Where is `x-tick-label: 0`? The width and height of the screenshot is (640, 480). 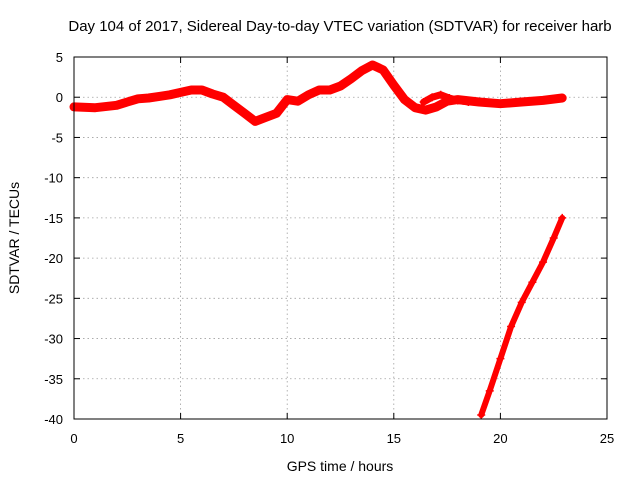
x-tick-label: 0 is located at coordinates (73, 438).